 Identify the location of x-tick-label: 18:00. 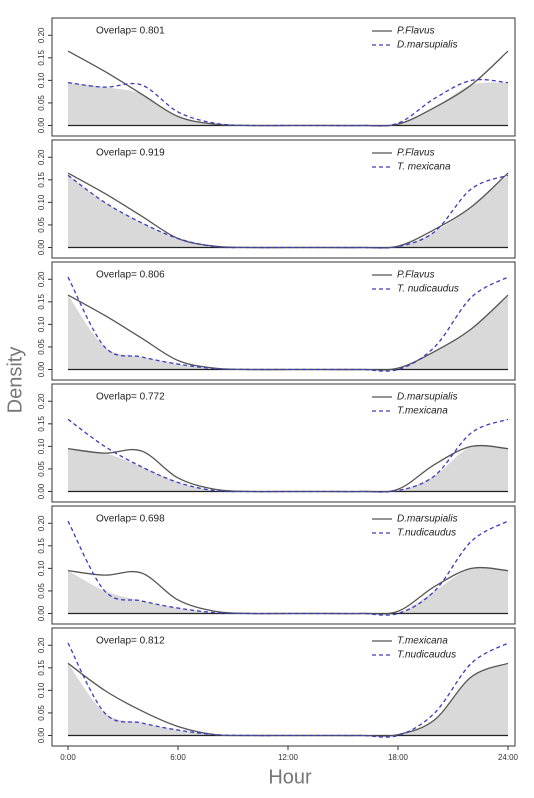
(398, 757).